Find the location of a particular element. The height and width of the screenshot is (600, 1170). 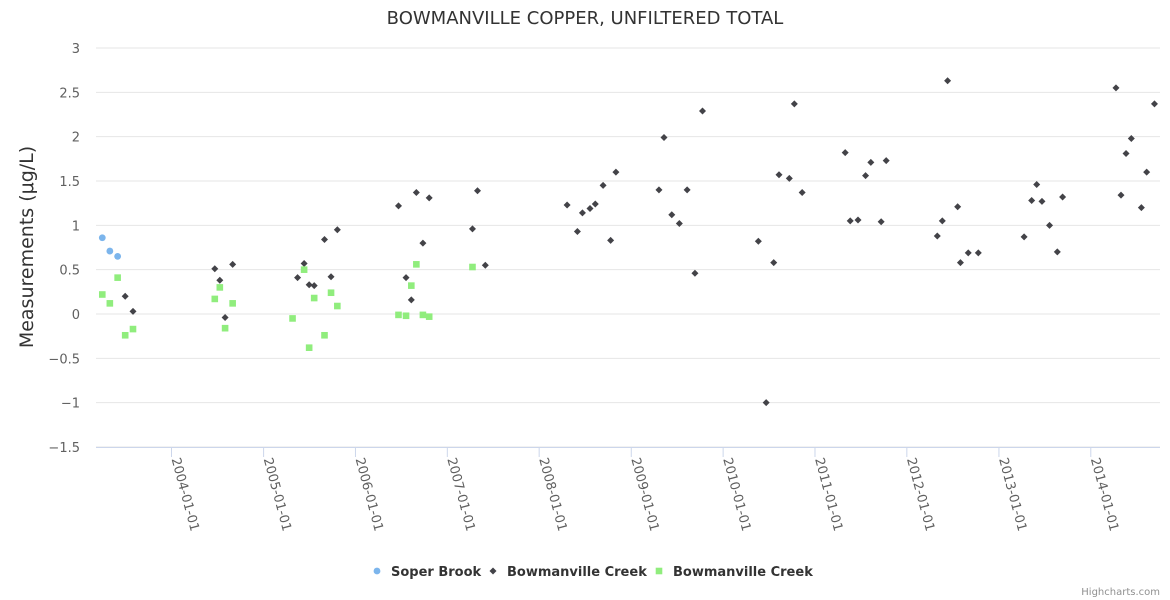

y-tick-label: −0.5 is located at coordinates (64, 359).